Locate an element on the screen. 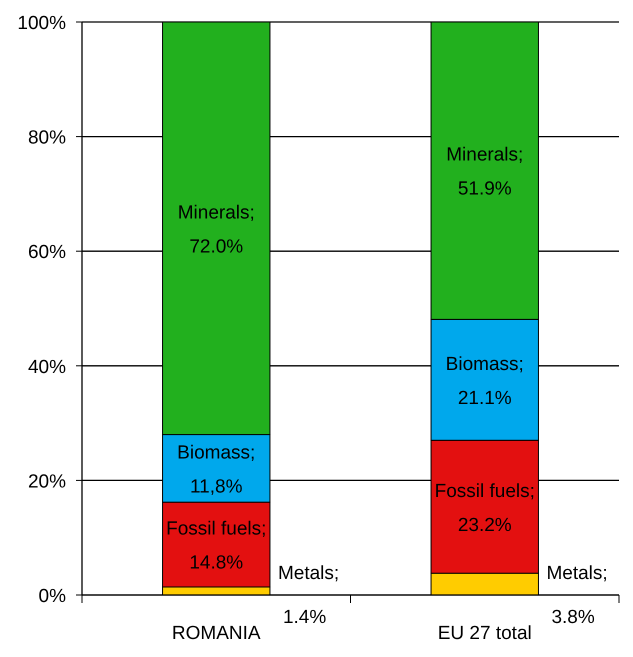 The width and height of the screenshot is (633, 657). x-tick-label: EU 27 total is located at coordinates (485, 633).